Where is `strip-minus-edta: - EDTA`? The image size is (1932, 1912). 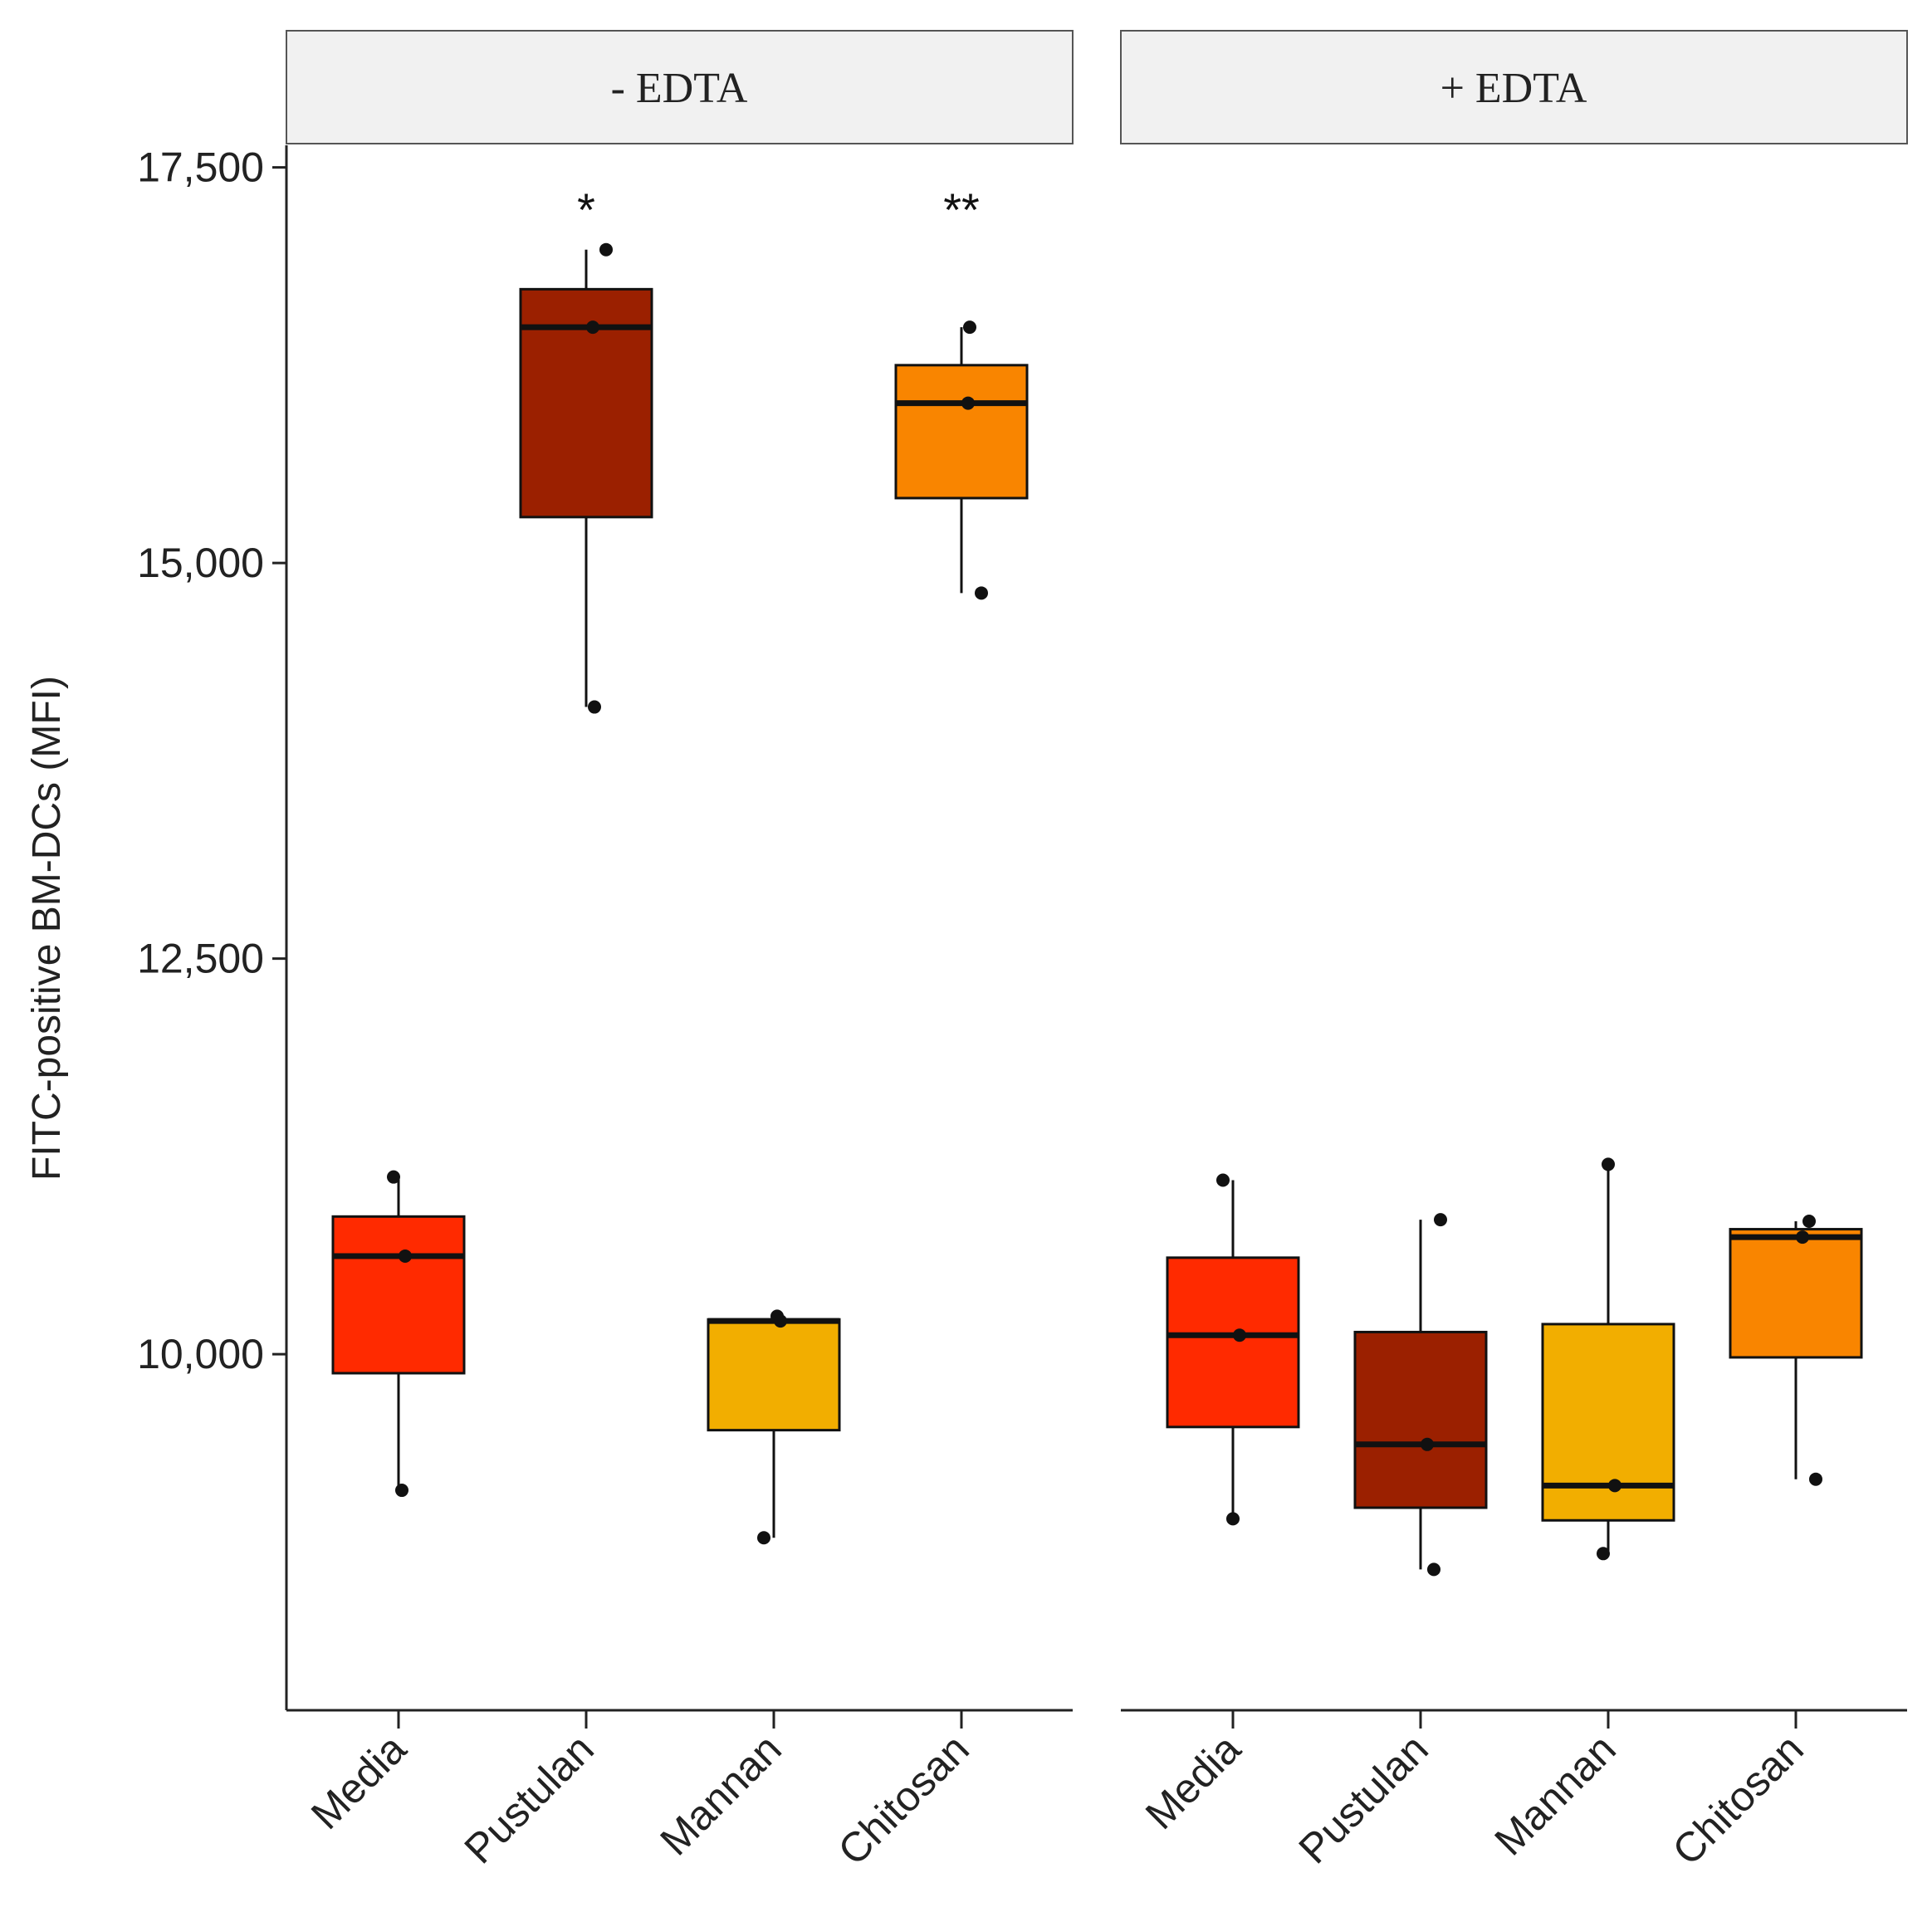 strip-minus-edta: - EDTA is located at coordinates (680, 87).